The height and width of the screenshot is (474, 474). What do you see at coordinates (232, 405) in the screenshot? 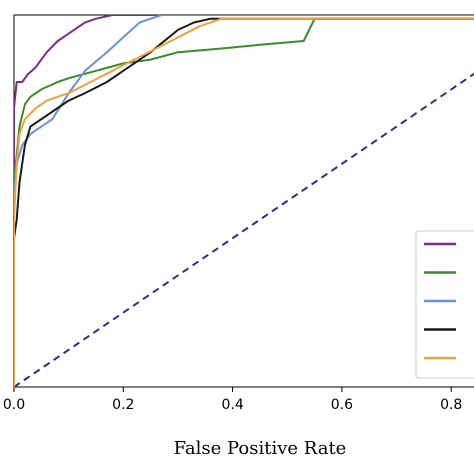
I see `x-tick-label: 0.4` at bounding box center [232, 405].